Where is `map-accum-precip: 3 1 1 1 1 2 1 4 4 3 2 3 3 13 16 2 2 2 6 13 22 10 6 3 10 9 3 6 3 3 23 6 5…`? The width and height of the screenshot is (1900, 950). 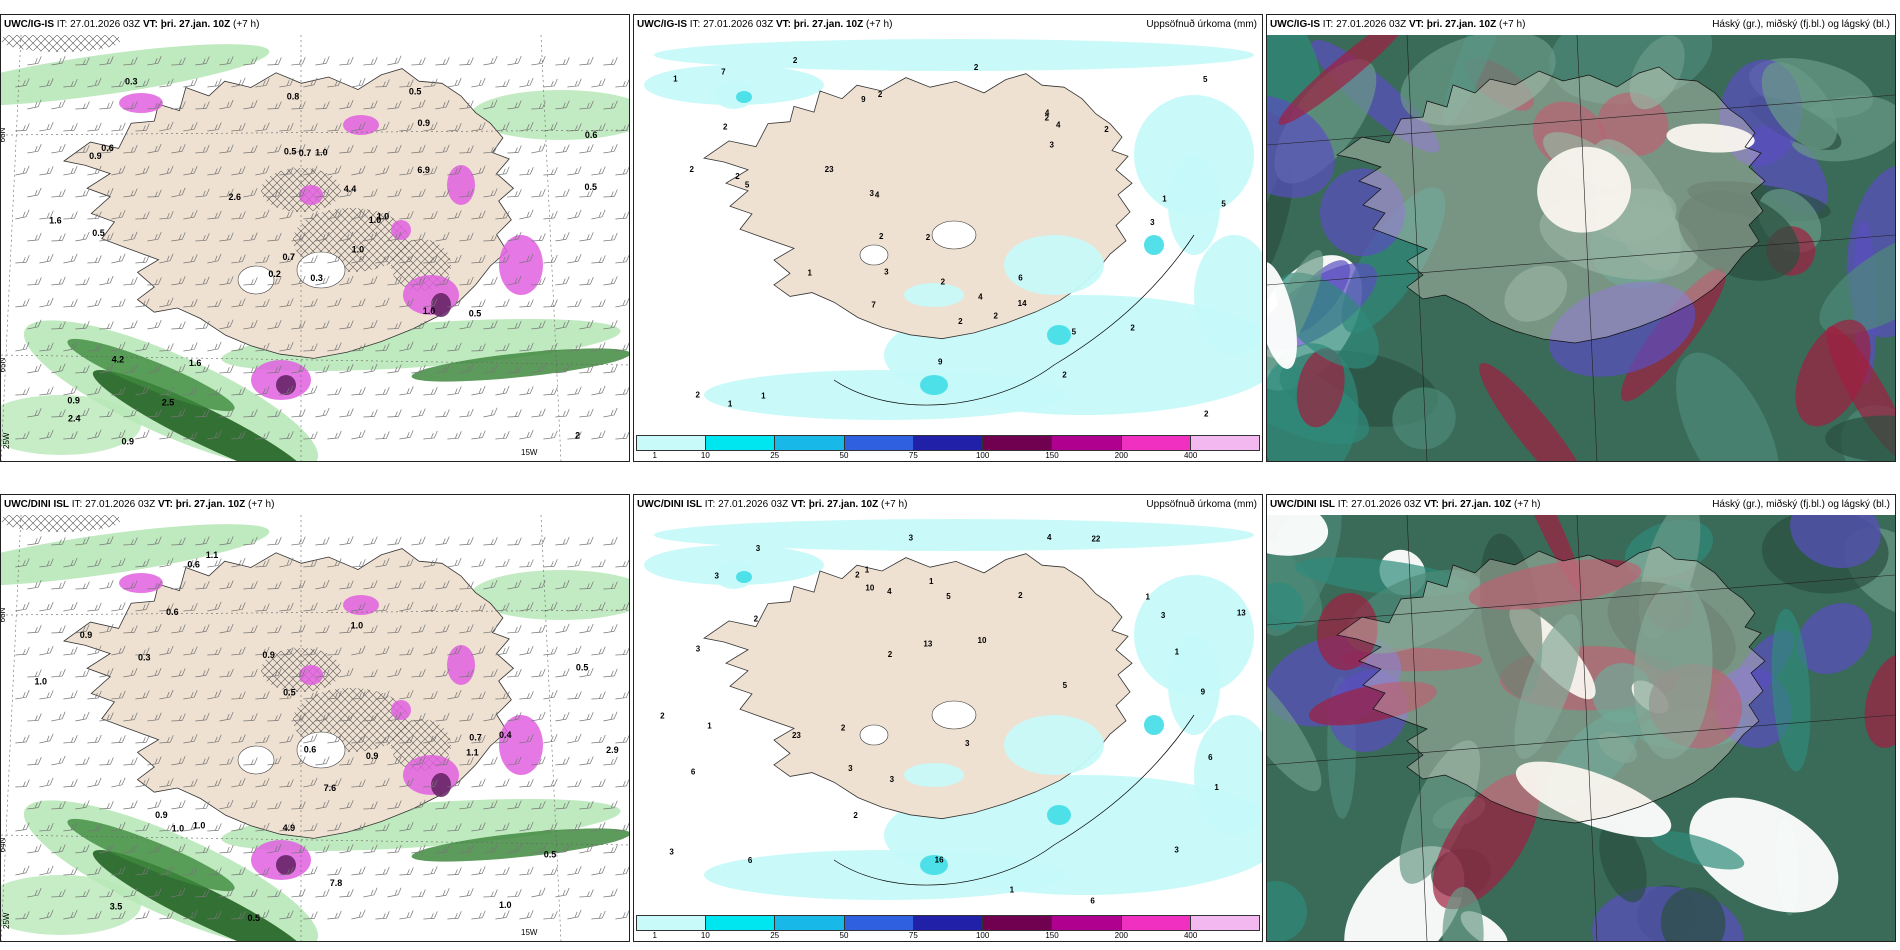 map-accum-precip: 3 1 1 1 1 2 1 4 4 3 2 3 3 13 16 2 2 2 6 13 22 10 6 3 10 9 3 6 3 3 23 6 5… is located at coordinates (948, 716).